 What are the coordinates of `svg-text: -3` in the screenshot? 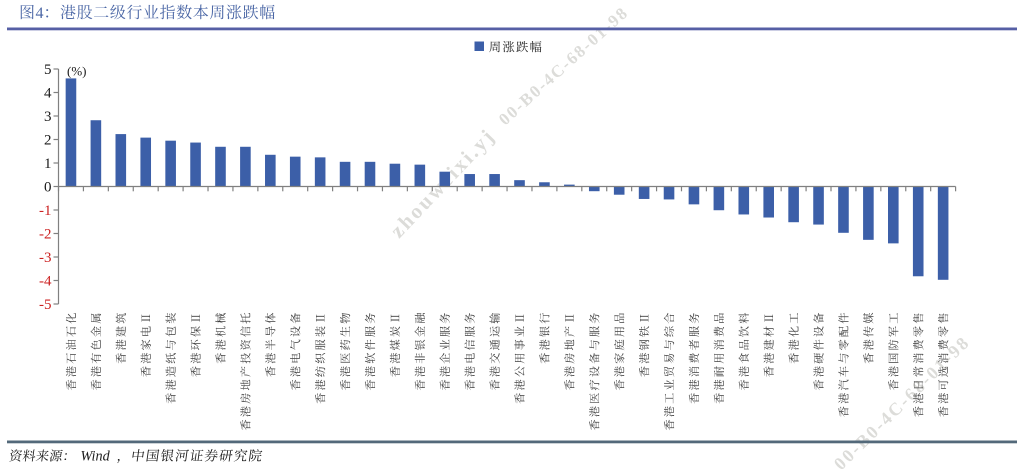 It's located at (45, 258).